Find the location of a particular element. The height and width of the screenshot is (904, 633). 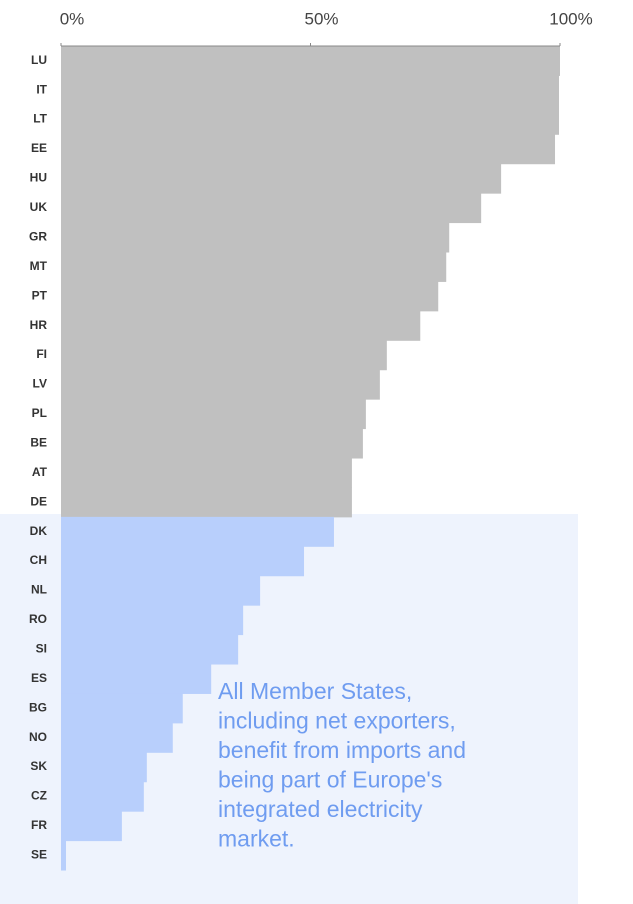

annotation: being part of Europe's is located at coordinates (330, 780).